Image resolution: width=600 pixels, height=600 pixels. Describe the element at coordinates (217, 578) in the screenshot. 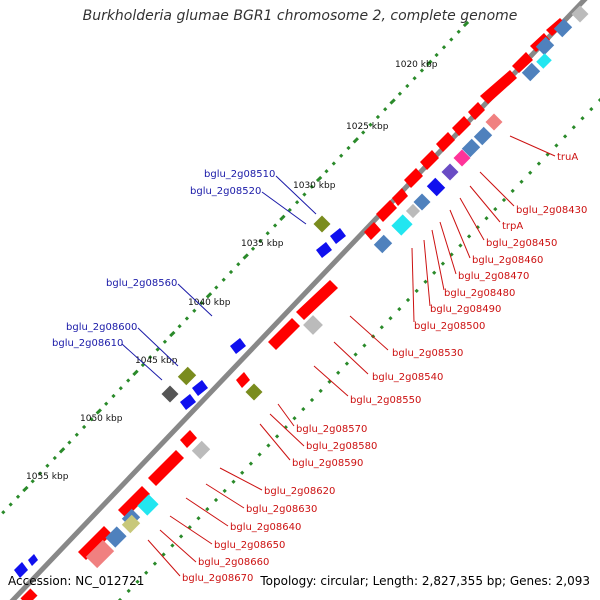

I see `gene-label: bglu_2g08670` at that location.